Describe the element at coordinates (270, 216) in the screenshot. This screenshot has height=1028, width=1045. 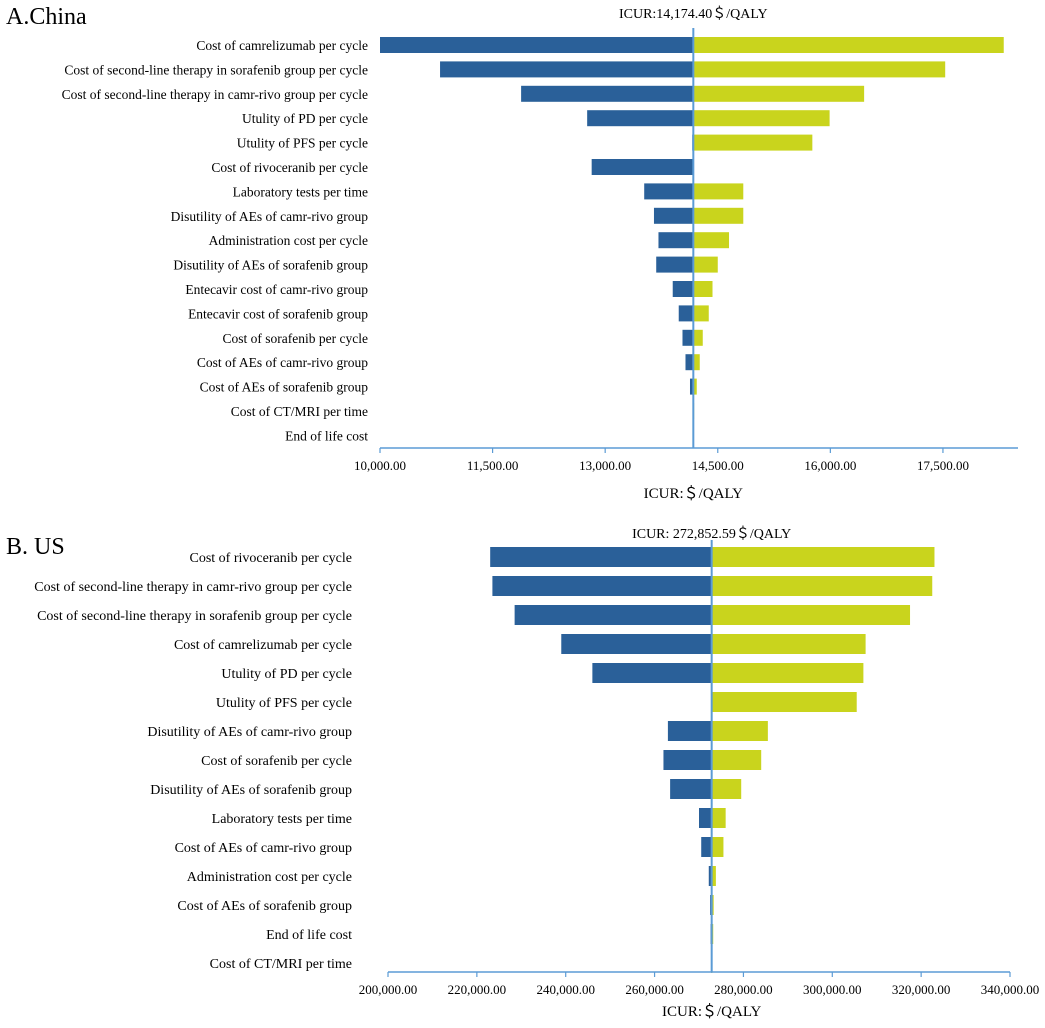
I see `parameter-label-china-8: Disutility of AEs of camr-rivo group` at that location.